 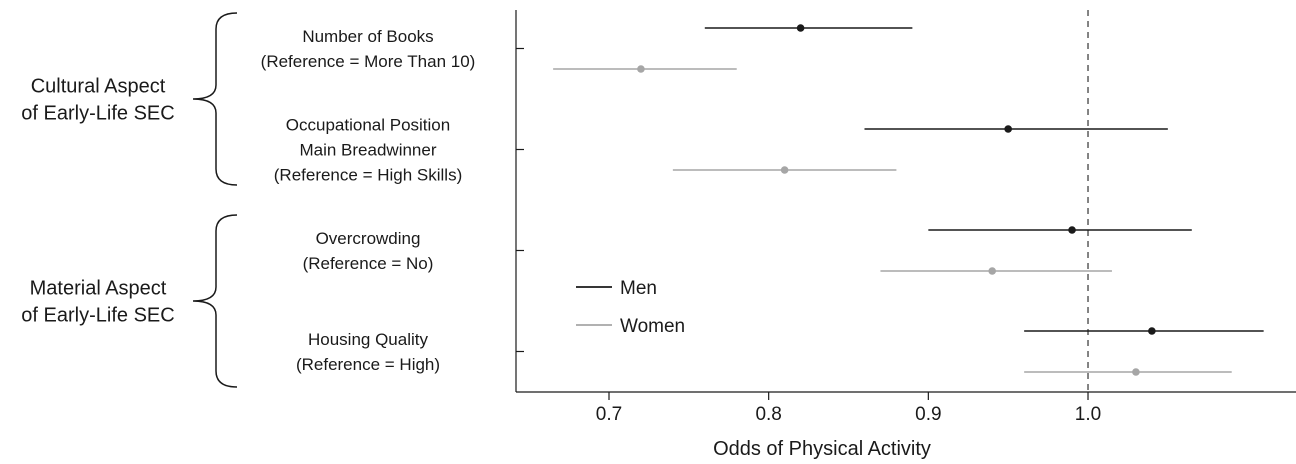 I want to click on x-tick-label: 0.7, so click(x=609, y=414).